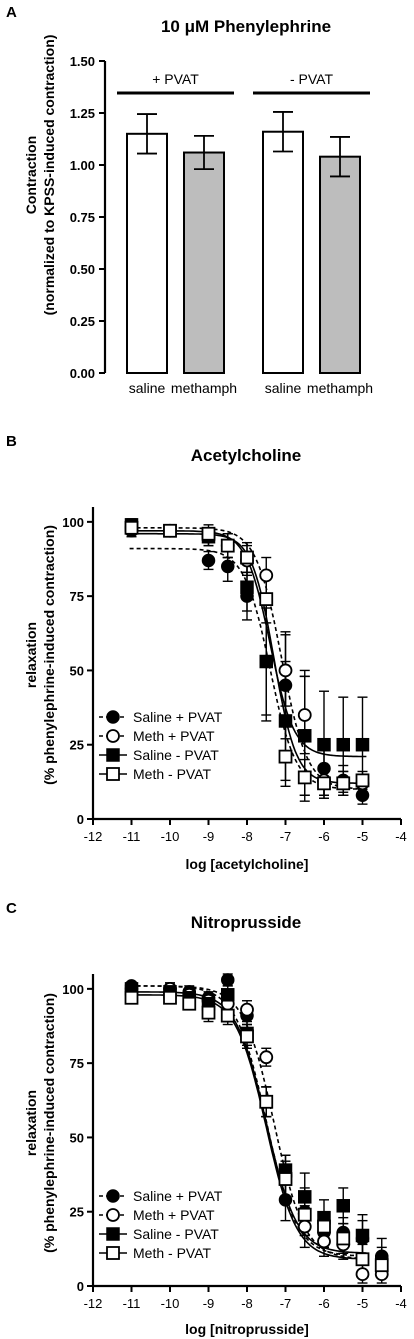 The image size is (414, 1339). What do you see at coordinates (363, 836) in the screenshot?
I see `x-tick-label: -5` at bounding box center [363, 836].